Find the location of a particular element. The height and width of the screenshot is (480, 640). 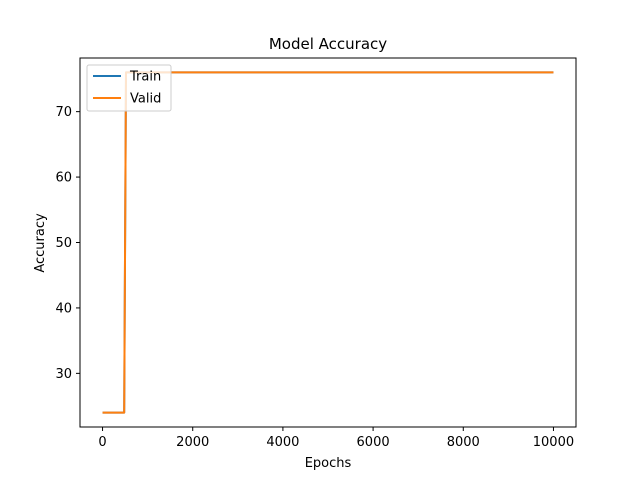

x-tick-label: 6000 is located at coordinates (373, 442).